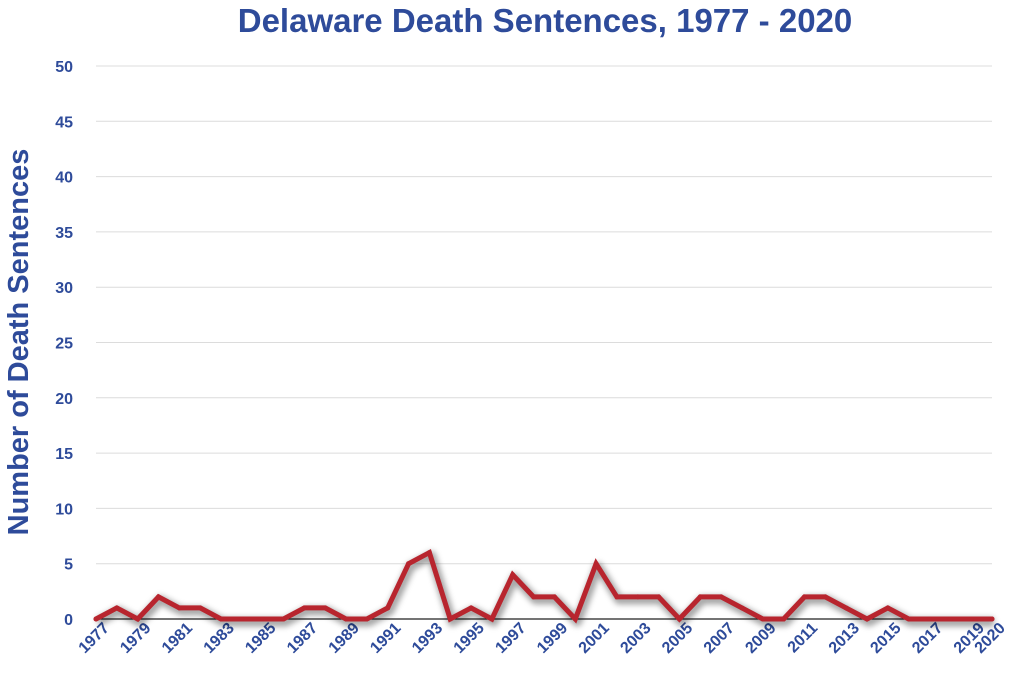 This screenshot has width=1024, height=678. Describe the element at coordinates (64, 233) in the screenshot. I see `y-tick-label: 35` at that location.